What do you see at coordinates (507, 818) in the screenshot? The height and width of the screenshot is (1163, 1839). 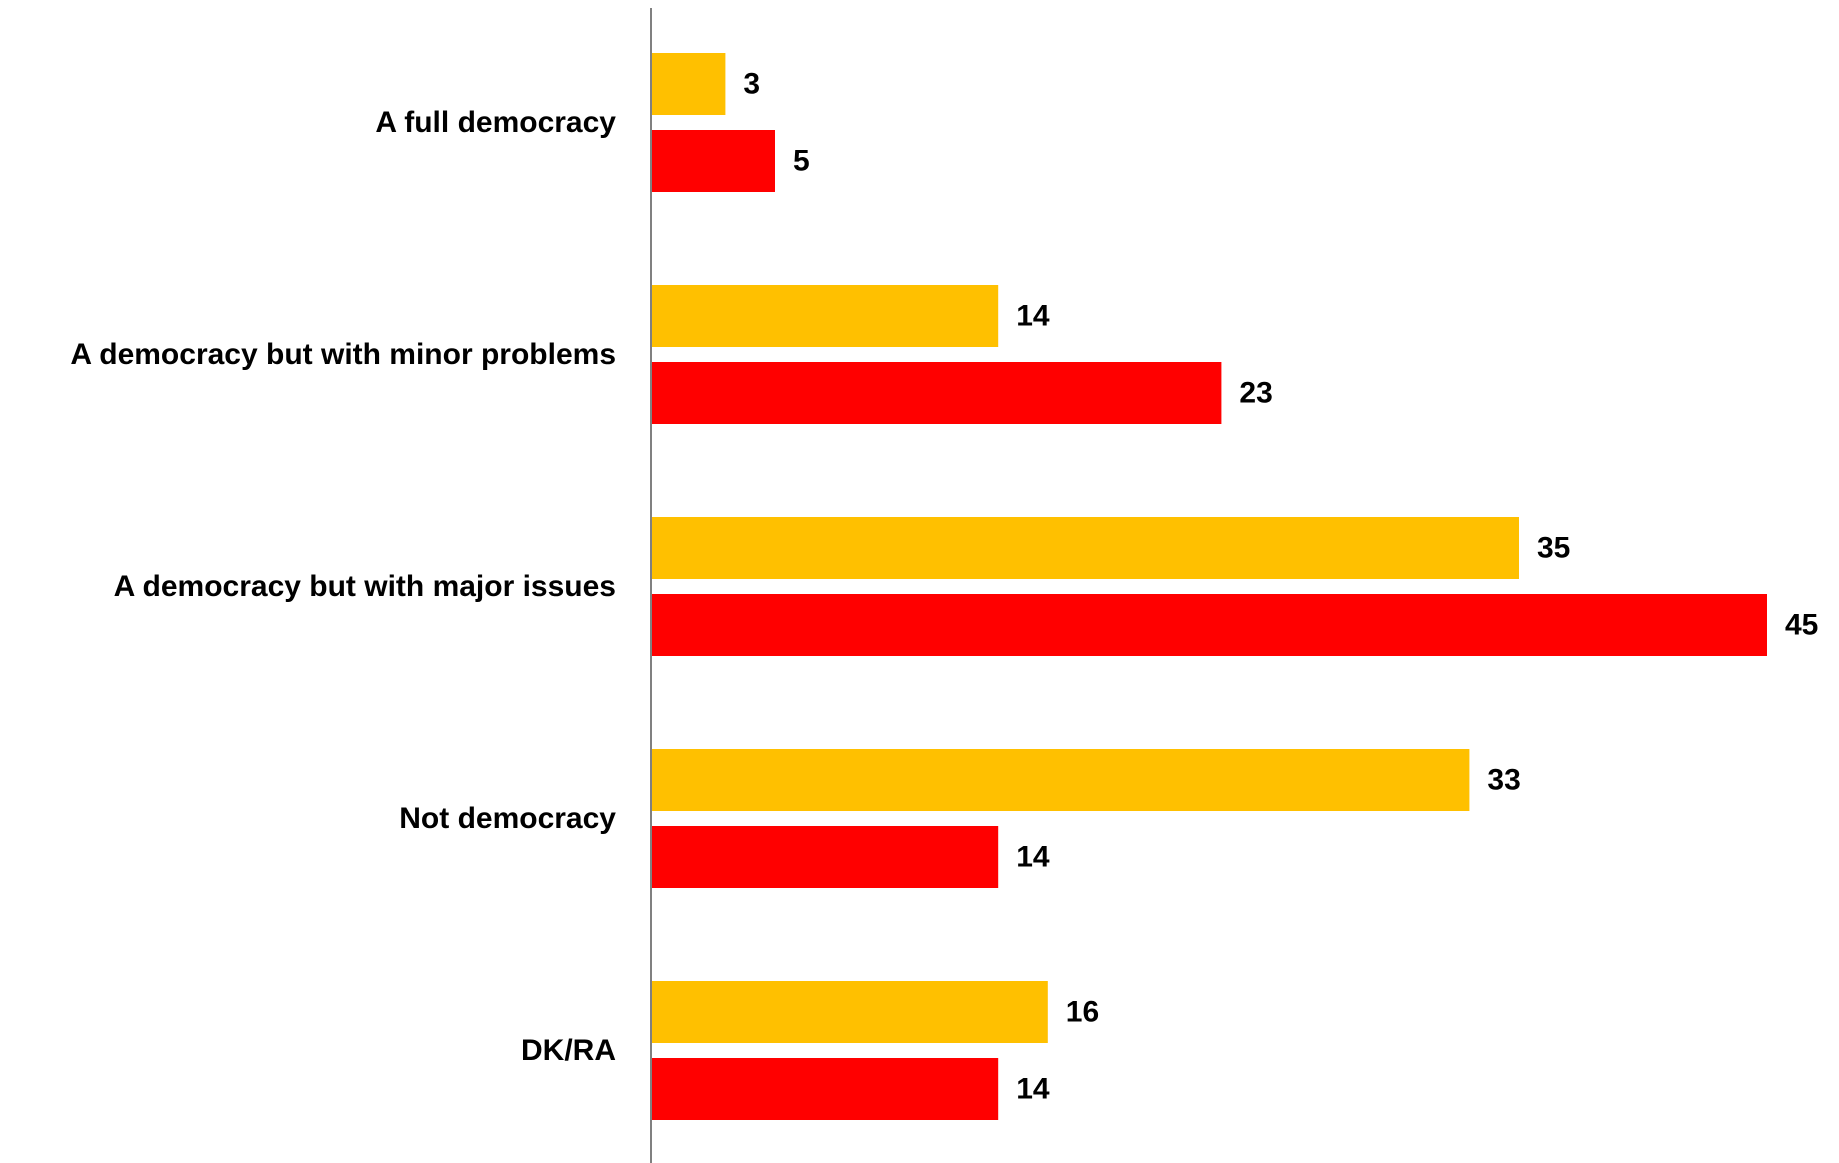 I see `category-label-4: Not democracy` at bounding box center [507, 818].